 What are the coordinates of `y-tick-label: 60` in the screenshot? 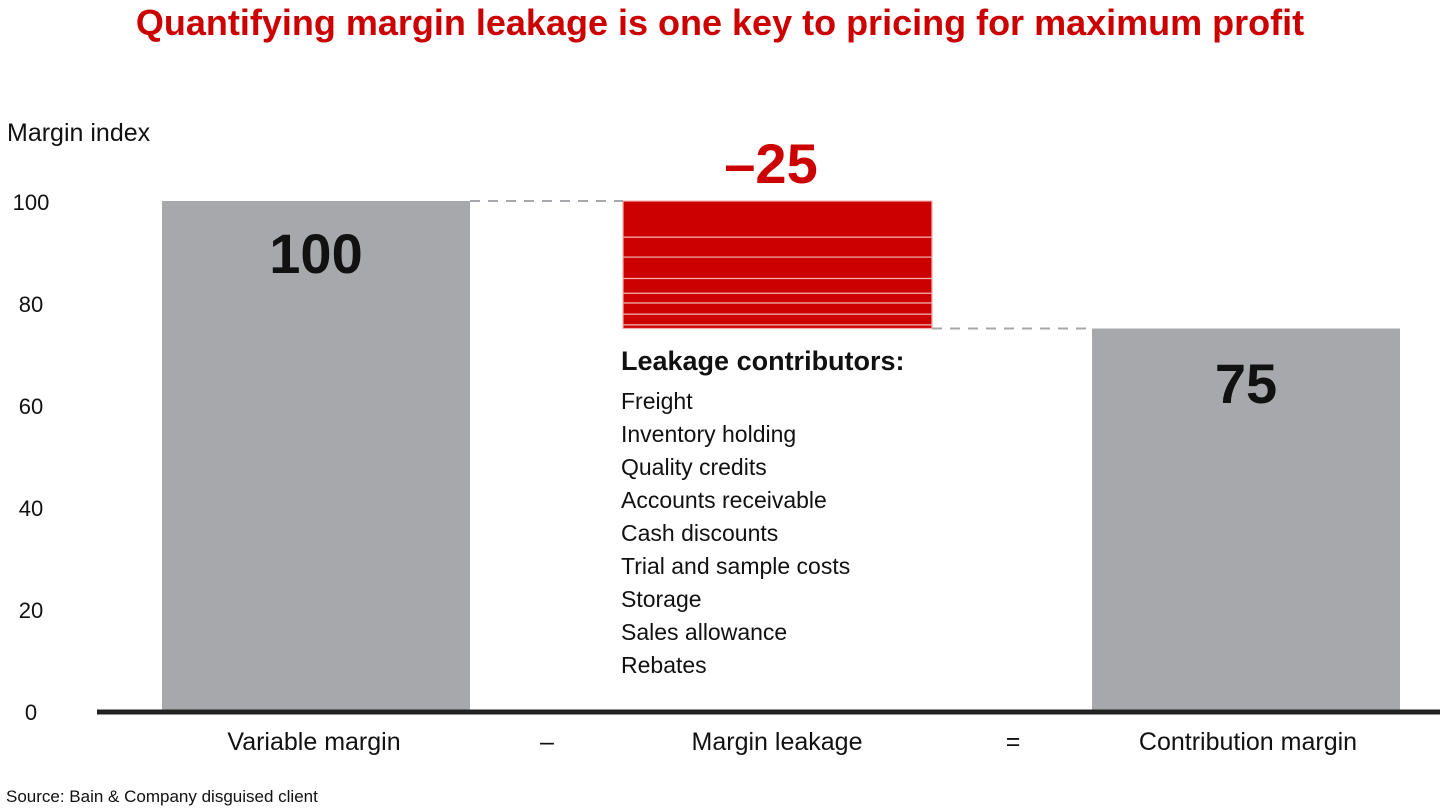 It's located at (31, 406).